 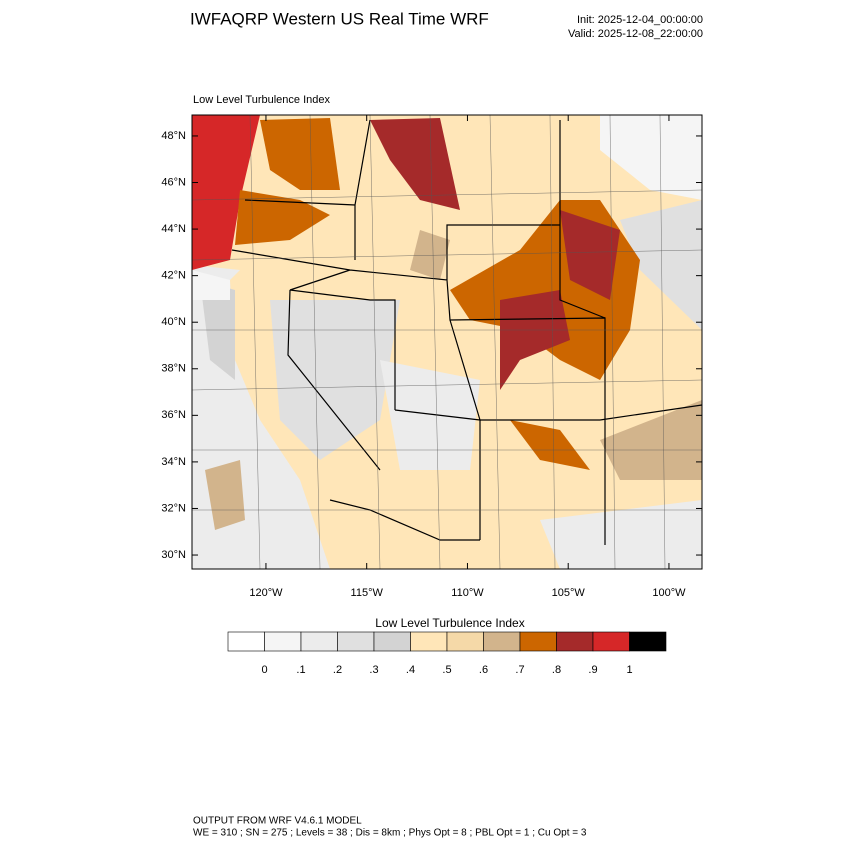 I want to click on lat-label: 44°N, so click(x=173, y=229).